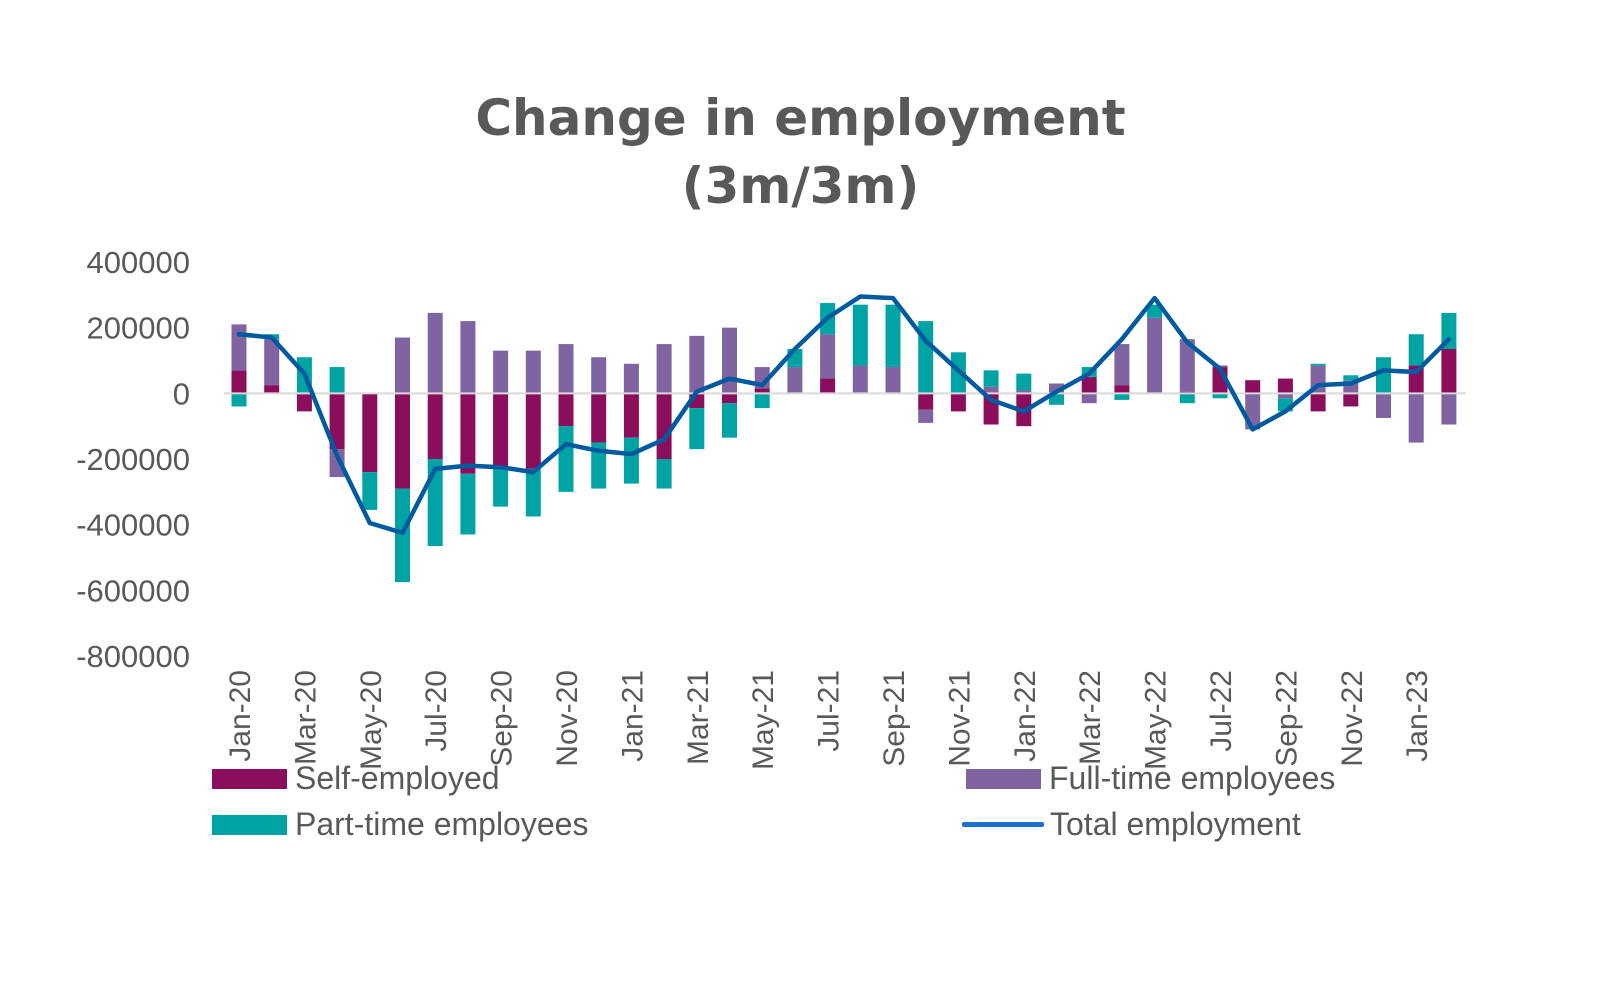 The height and width of the screenshot is (984, 1601). I want to click on x-tick-label: Mar-20, so click(305, 717).